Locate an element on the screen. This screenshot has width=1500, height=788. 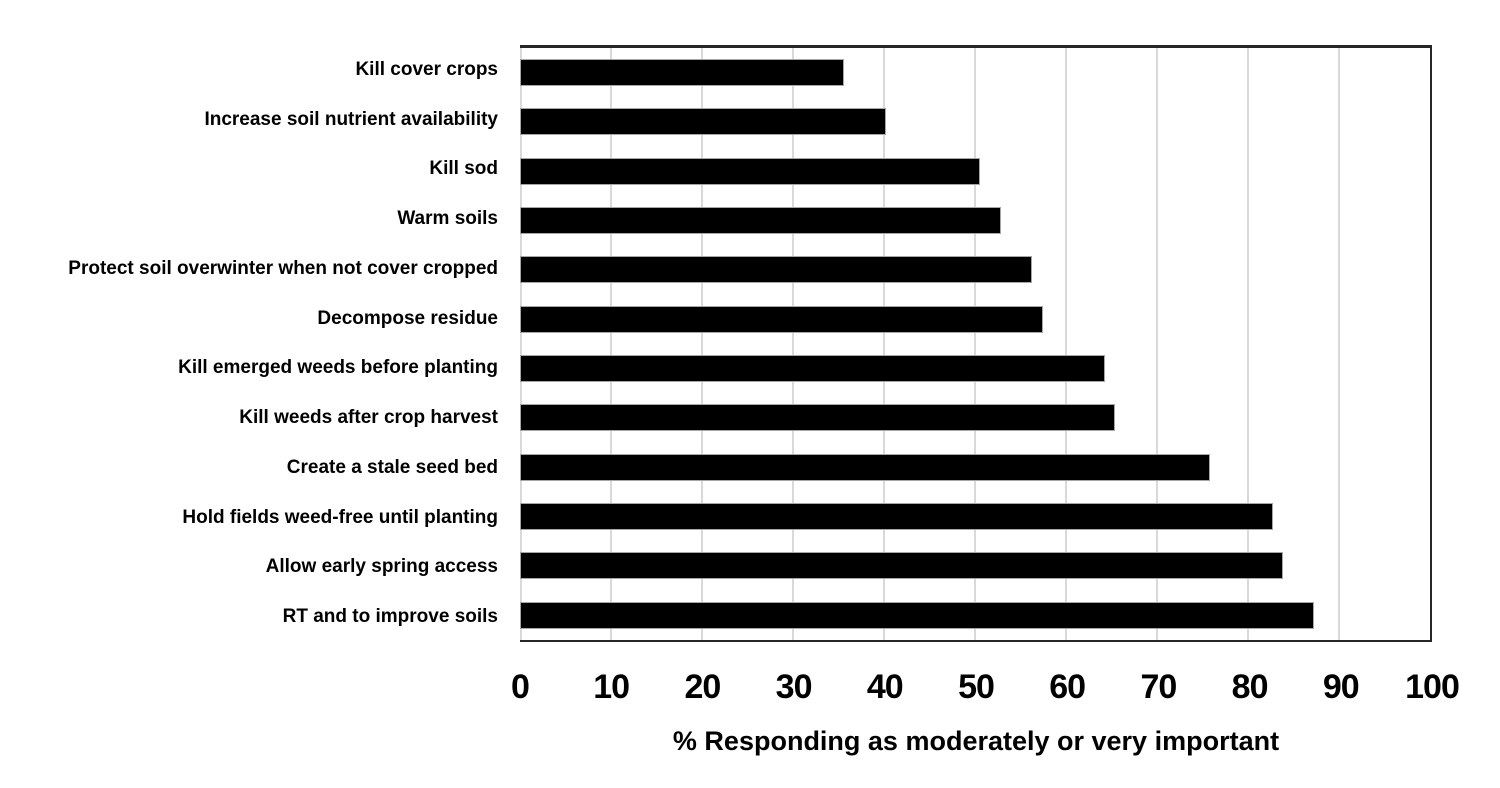
category-label: Allow early spring access is located at coordinates (381, 567).